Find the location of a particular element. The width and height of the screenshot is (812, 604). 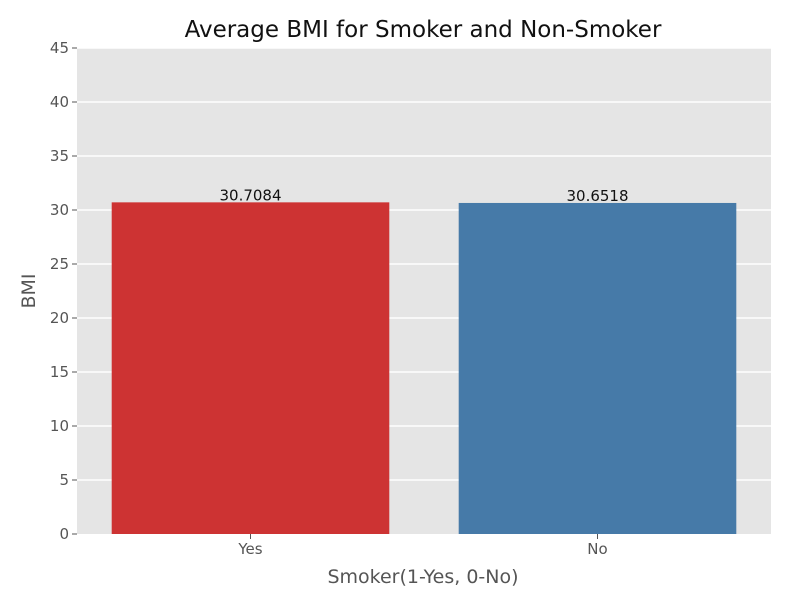

x-axis-label: Smoker(1-Yes, 0-No) is located at coordinates (422, 577).